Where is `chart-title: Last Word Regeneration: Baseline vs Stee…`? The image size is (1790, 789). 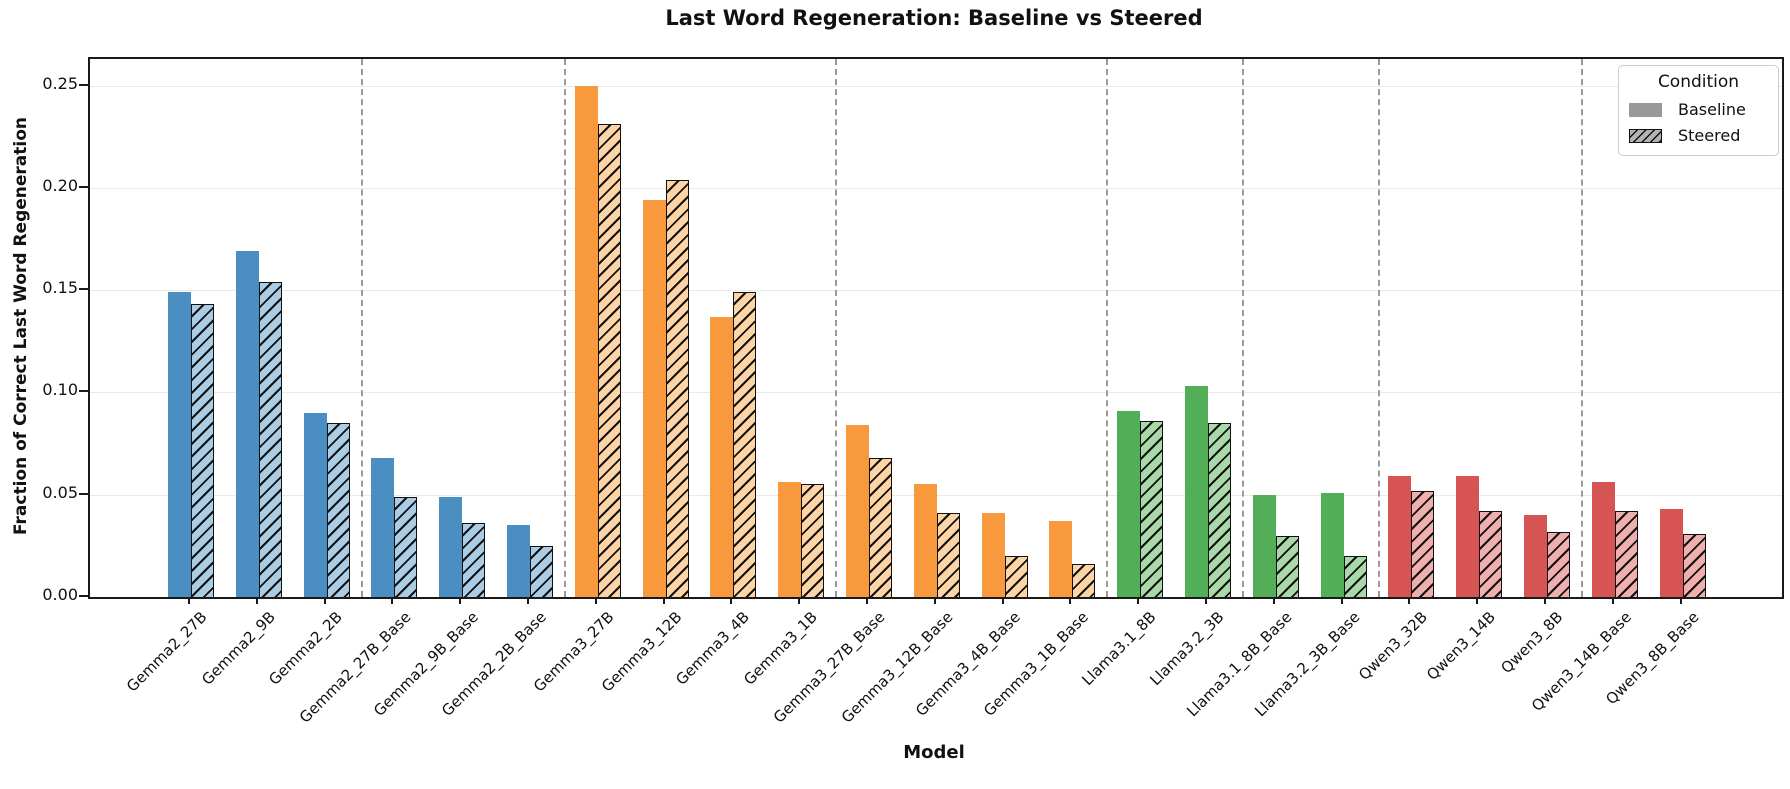
chart-title: Last Word Regeneration: Baseline vs Stee… is located at coordinates (934, 18).